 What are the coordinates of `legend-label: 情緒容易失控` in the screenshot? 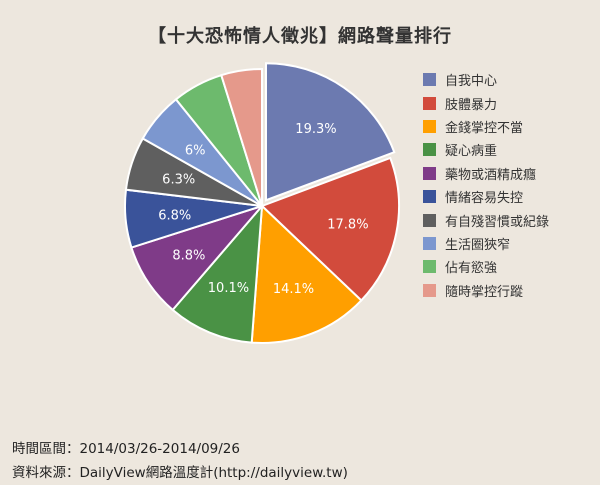 It's located at (484, 199).